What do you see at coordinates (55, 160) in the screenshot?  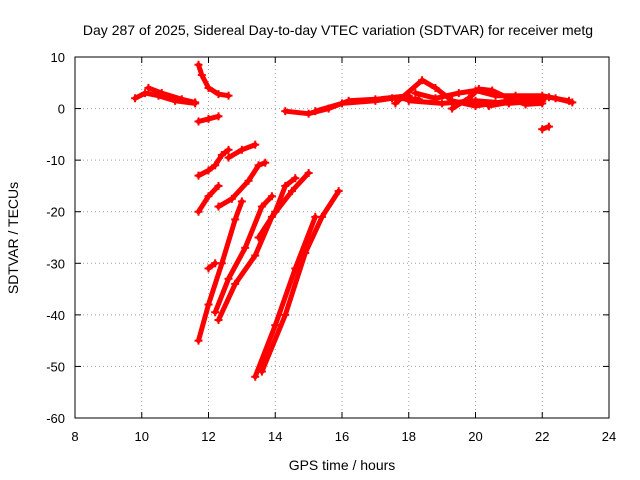 I see `y-tick-label: -10` at bounding box center [55, 160].